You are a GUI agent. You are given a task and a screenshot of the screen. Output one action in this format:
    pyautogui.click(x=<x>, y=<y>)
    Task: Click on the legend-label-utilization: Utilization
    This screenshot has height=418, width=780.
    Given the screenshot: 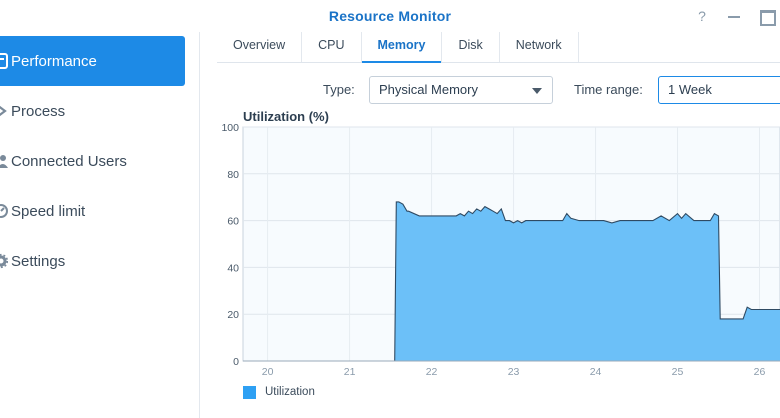 What is the action you would take?
    pyautogui.click(x=290, y=392)
    